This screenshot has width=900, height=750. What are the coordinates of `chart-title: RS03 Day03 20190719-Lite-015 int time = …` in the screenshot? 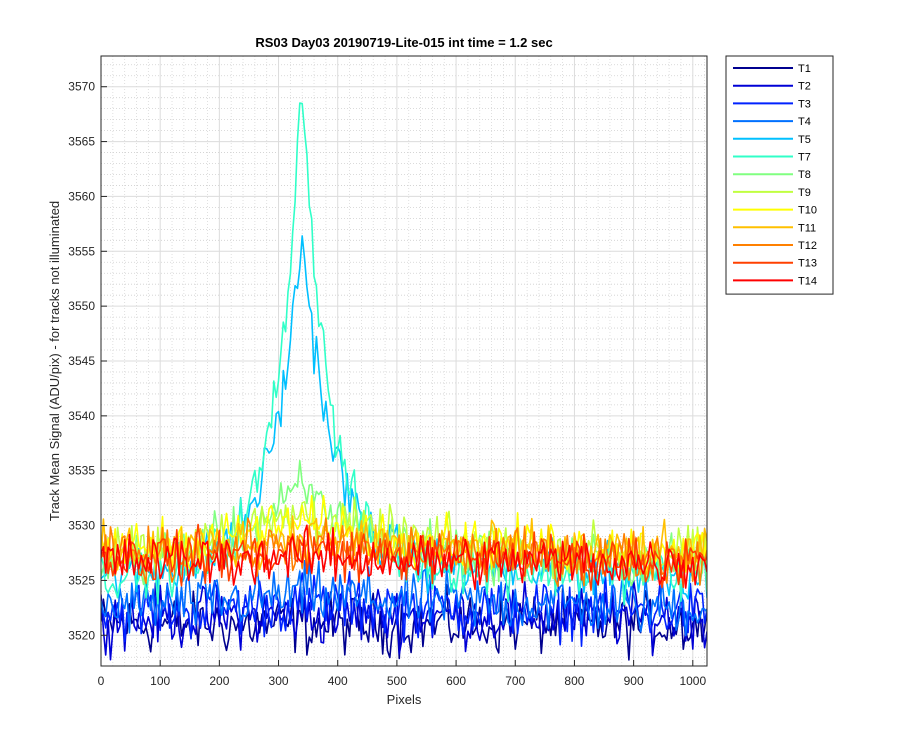 It's located at (403, 42).